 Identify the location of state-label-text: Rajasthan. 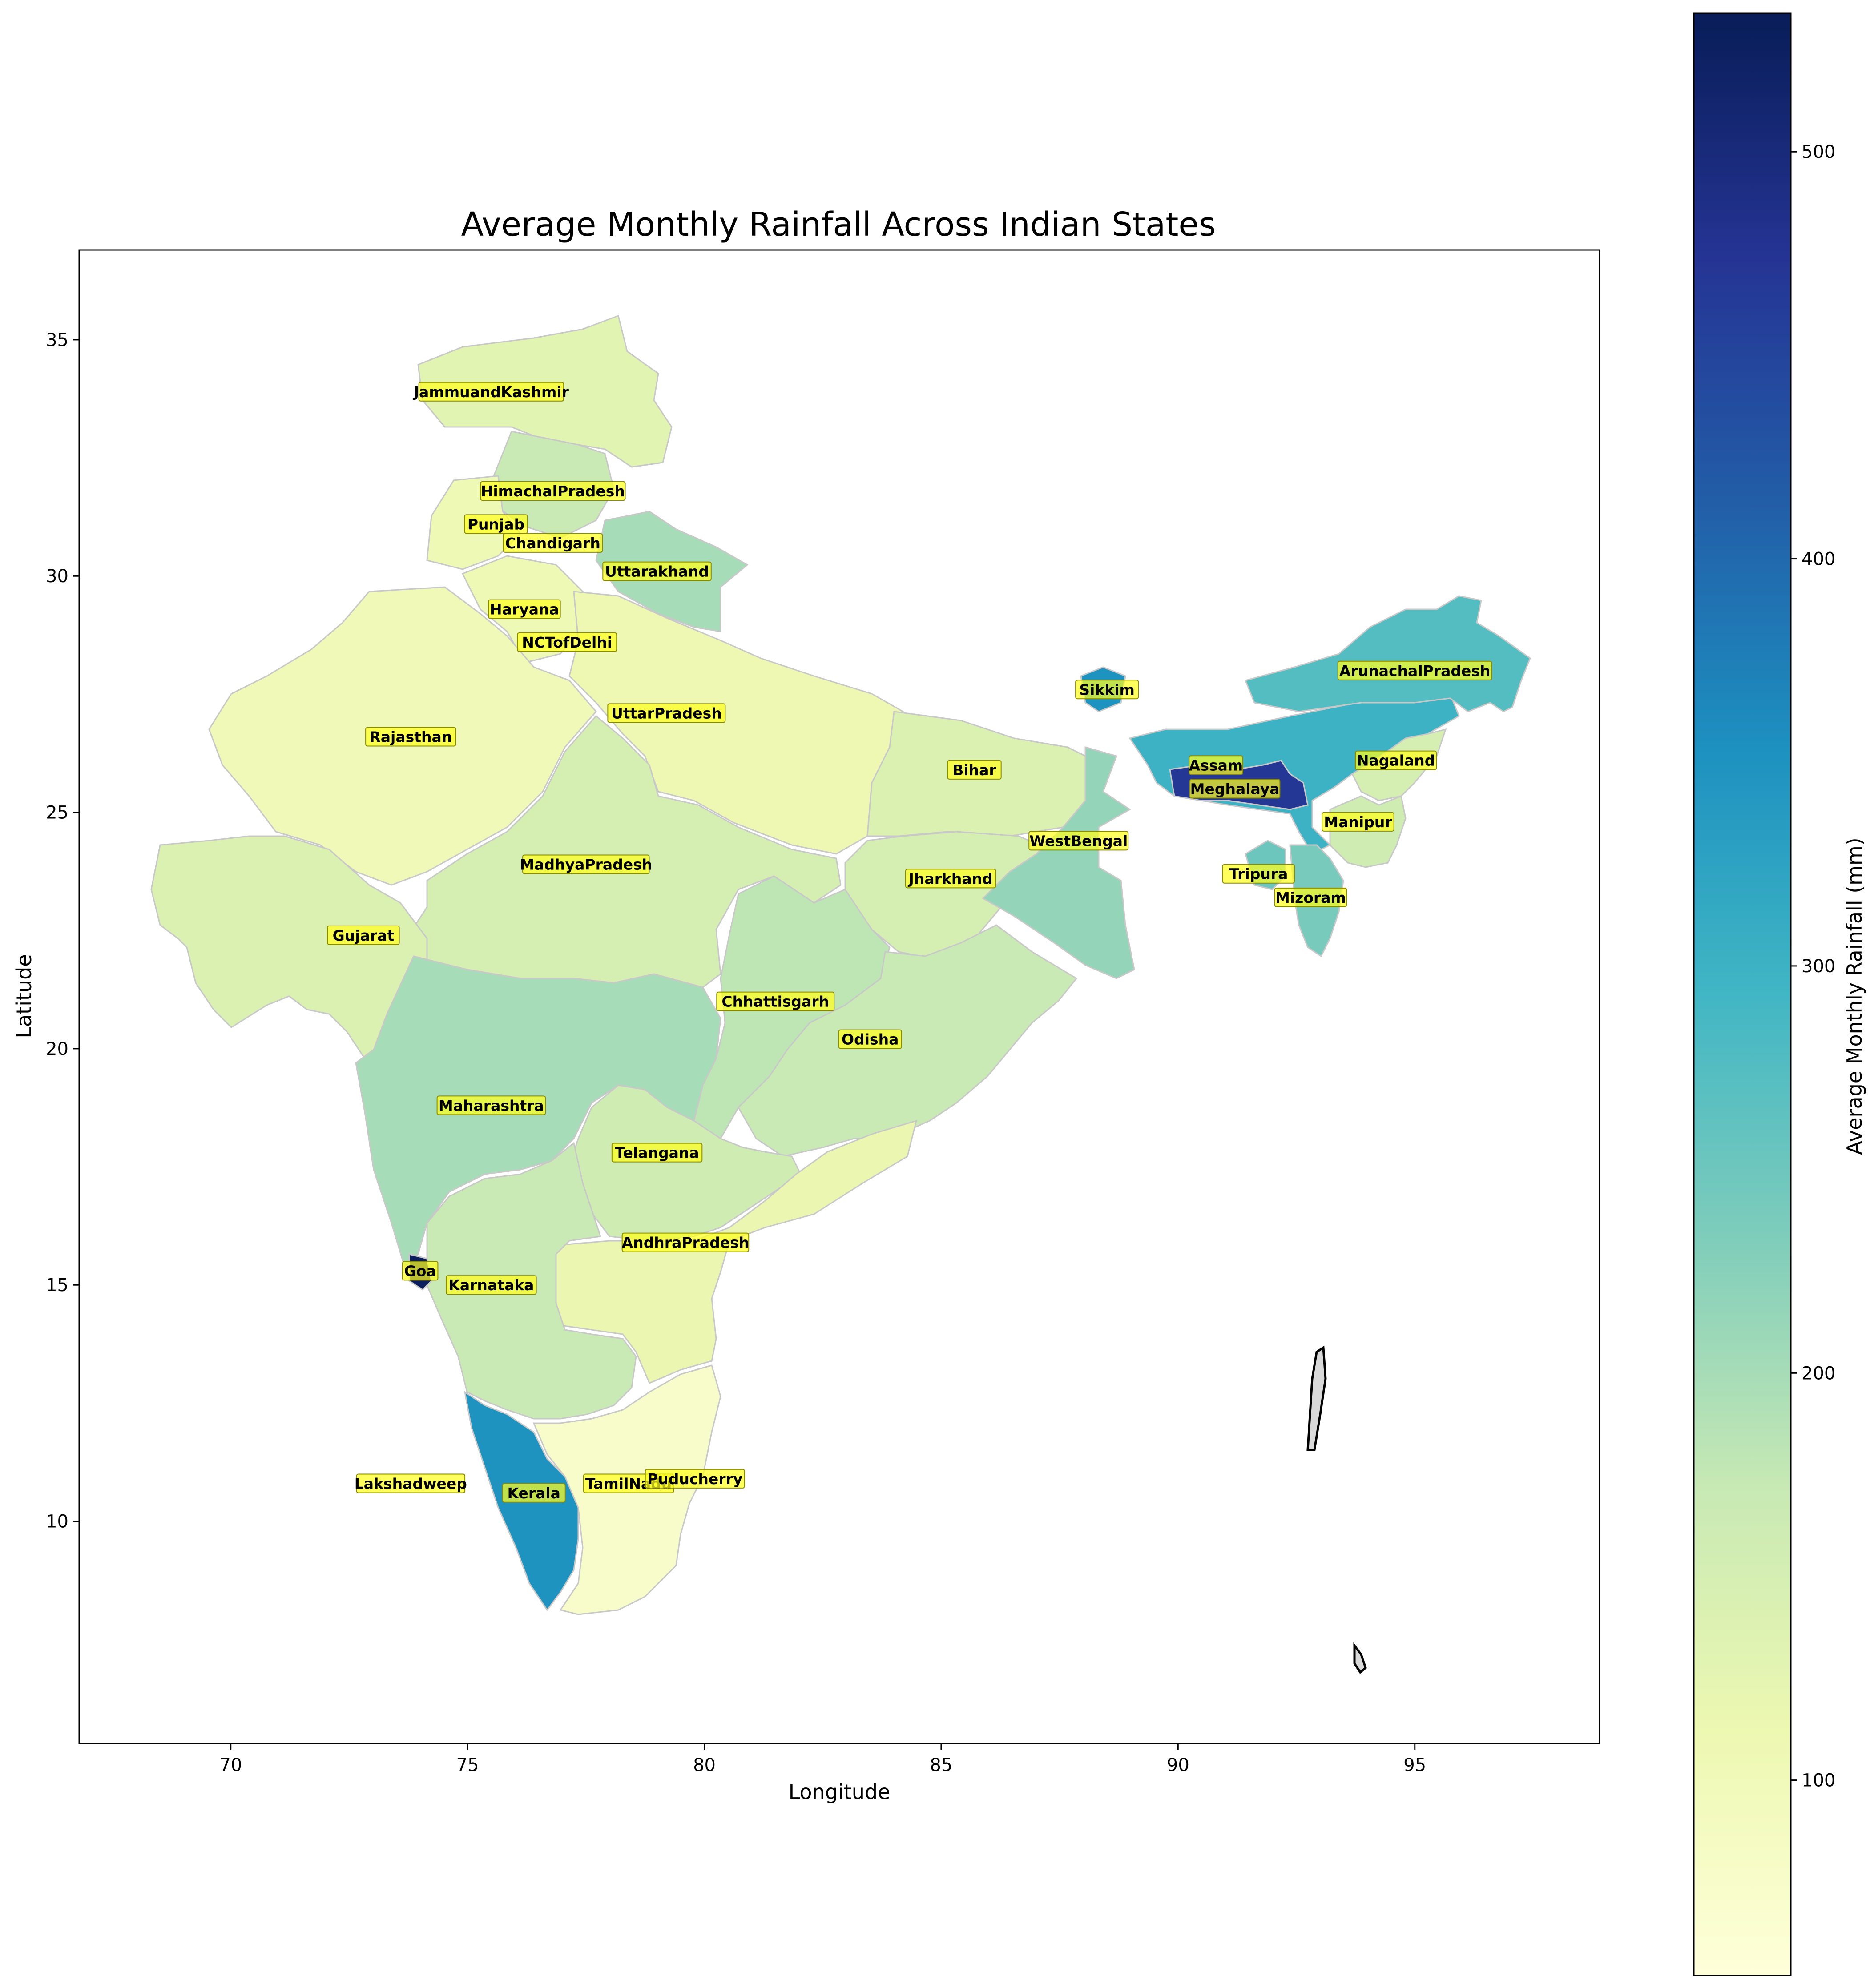
(411, 737).